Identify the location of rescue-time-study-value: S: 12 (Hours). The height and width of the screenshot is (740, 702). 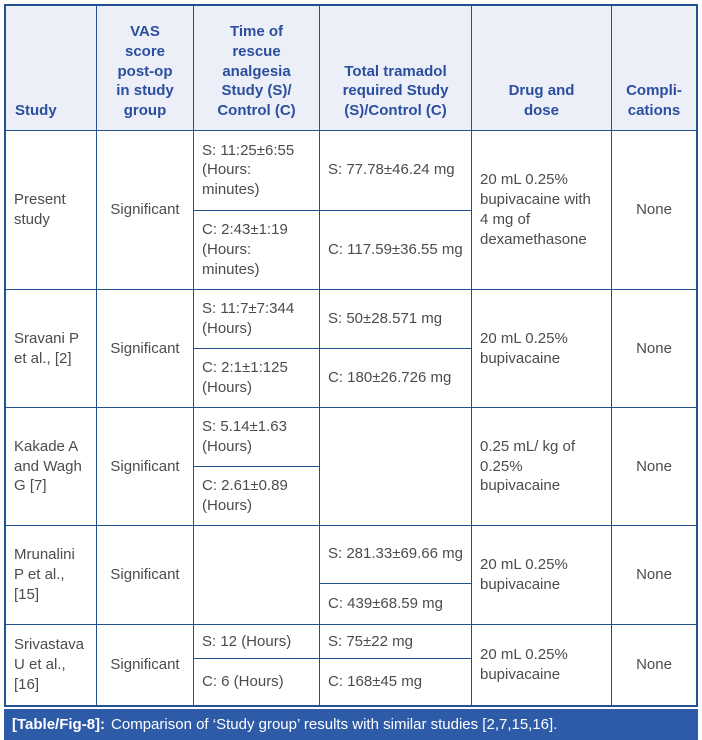
(247, 641).